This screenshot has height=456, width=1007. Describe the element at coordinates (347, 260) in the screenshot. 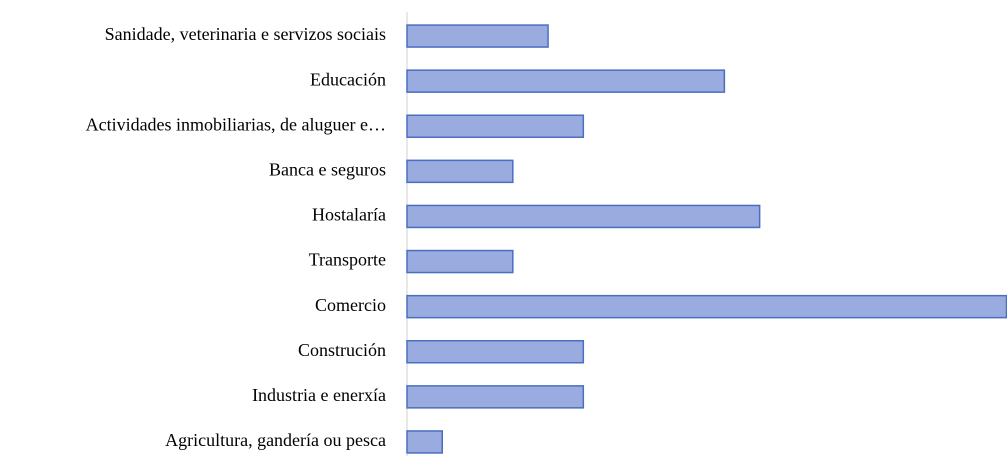

I see `category-label: Transporte` at that location.